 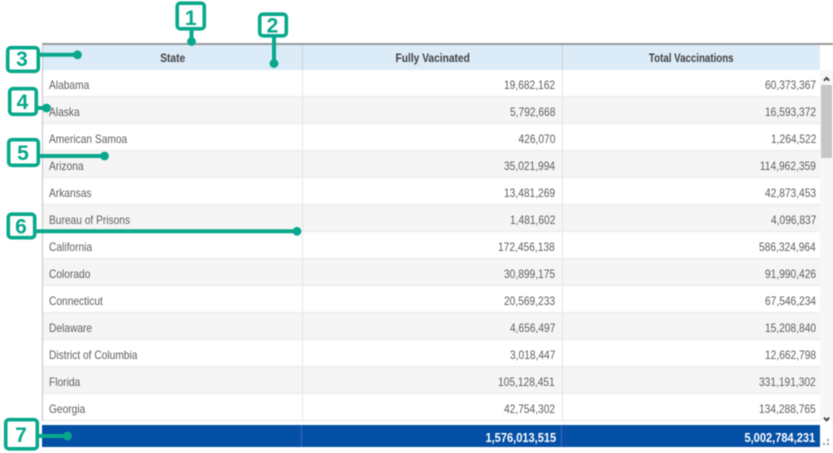 I want to click on svg-text: 5, so click(x=23, y=153).